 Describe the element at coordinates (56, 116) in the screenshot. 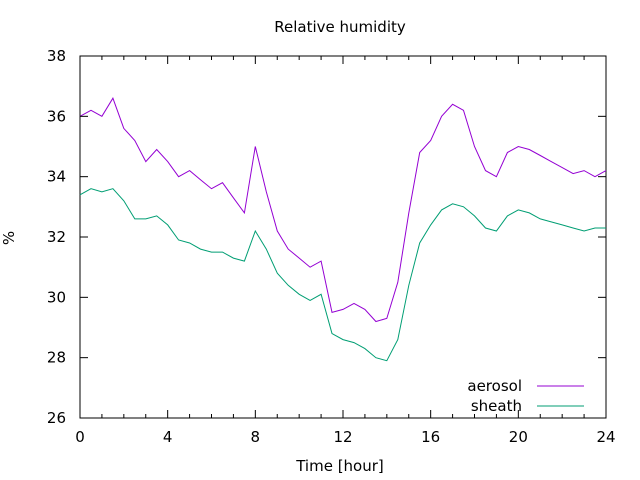

I see `y-tick-label: 36` at that location.